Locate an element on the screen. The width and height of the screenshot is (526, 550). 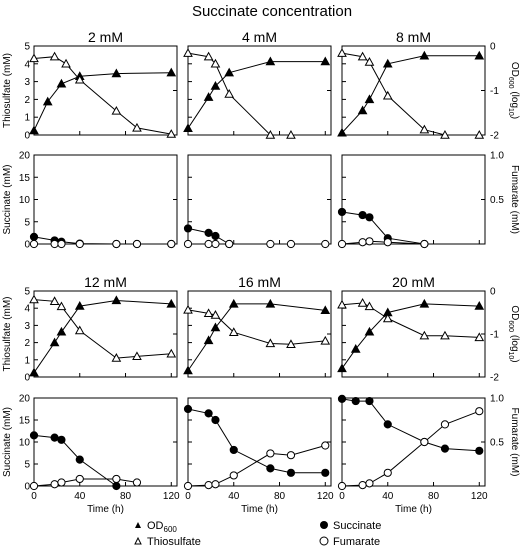
left-tick-label: 15 is located at coordinates (25, 421).